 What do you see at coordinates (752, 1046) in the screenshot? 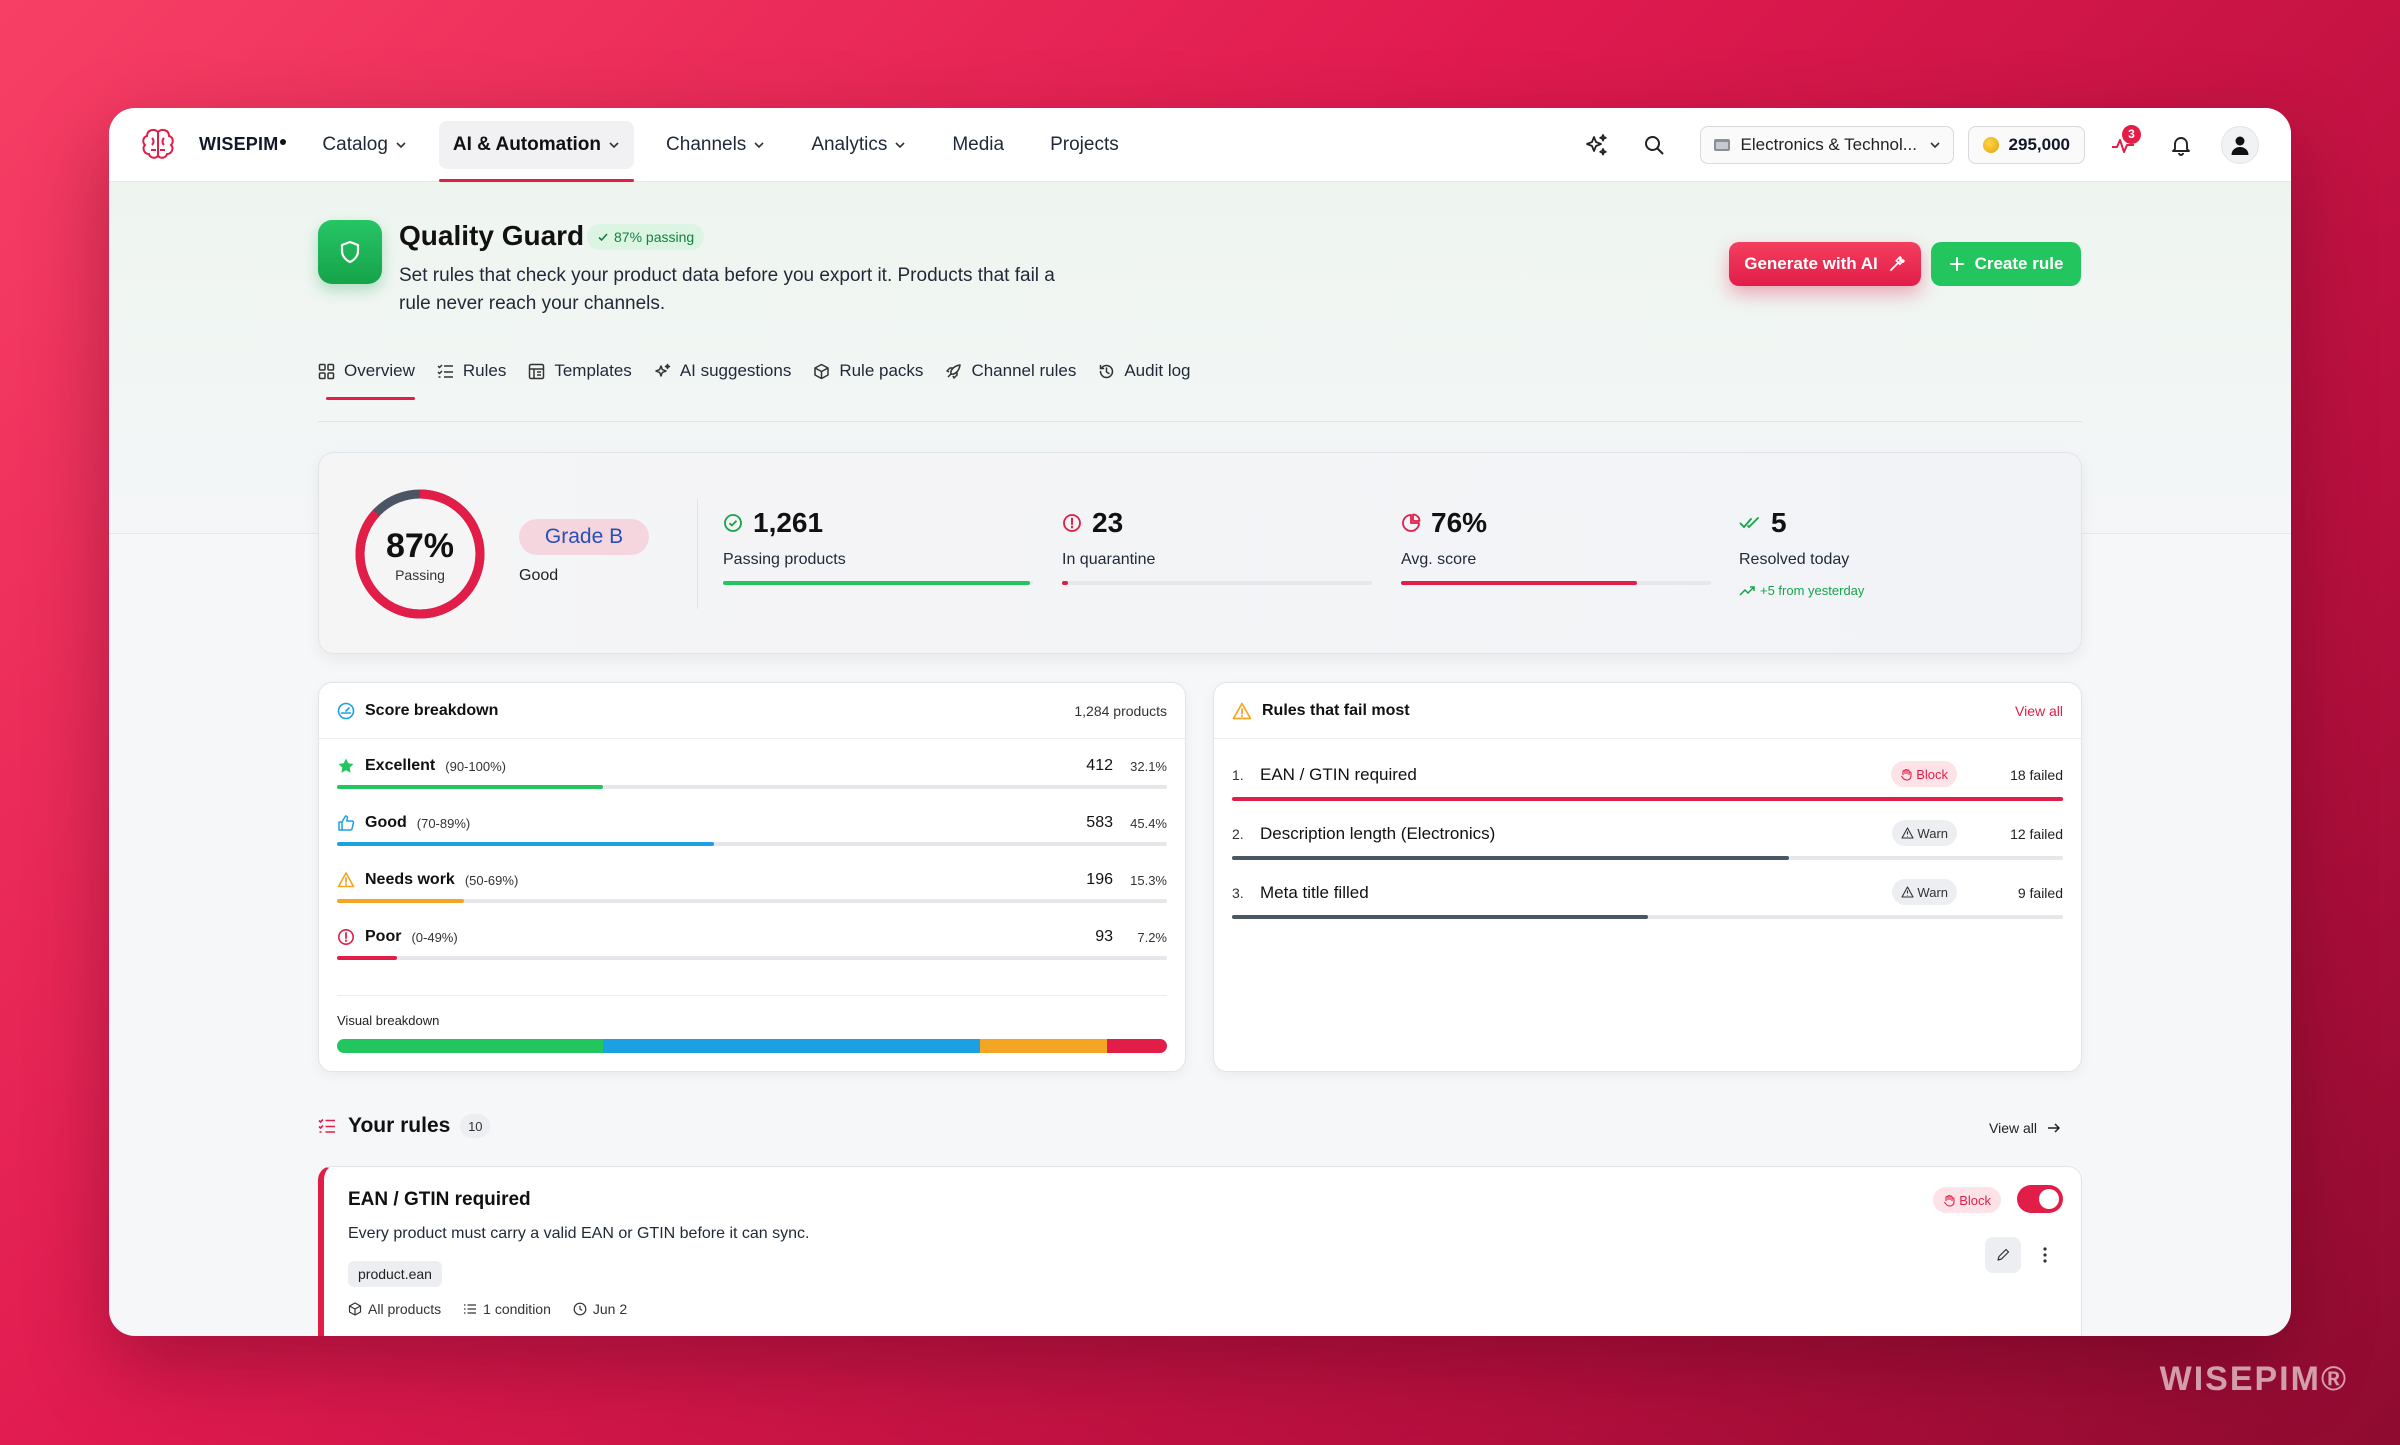
I see `visual-breakdown-bar` at bounding box center [752, 1046].